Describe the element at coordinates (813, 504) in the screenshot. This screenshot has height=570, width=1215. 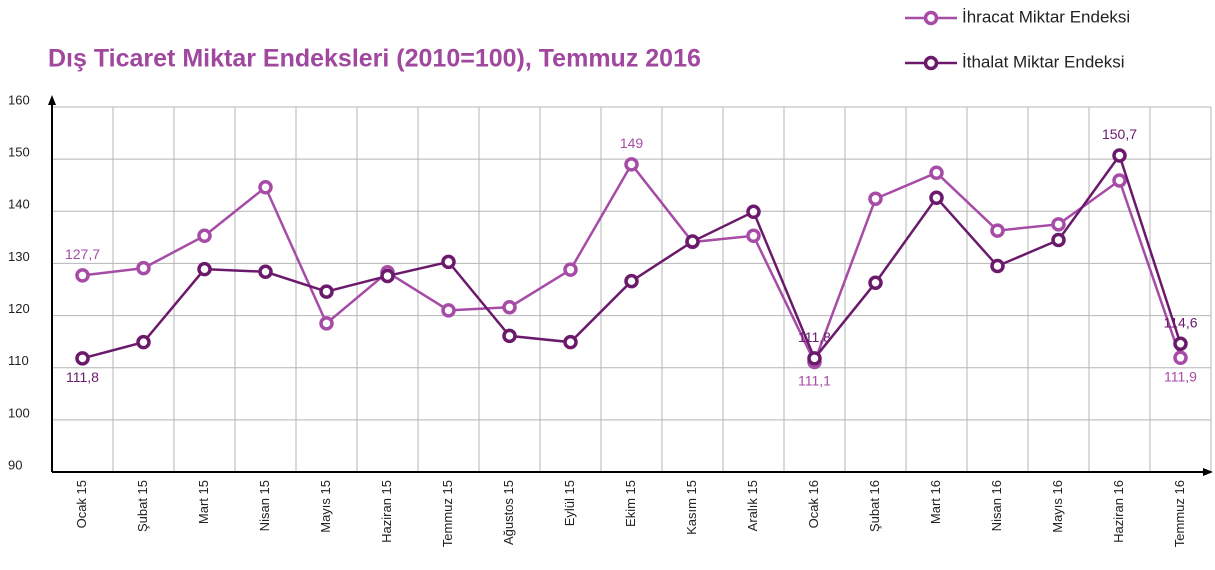
I see `x-tick-label: Ocak 16` at that location.